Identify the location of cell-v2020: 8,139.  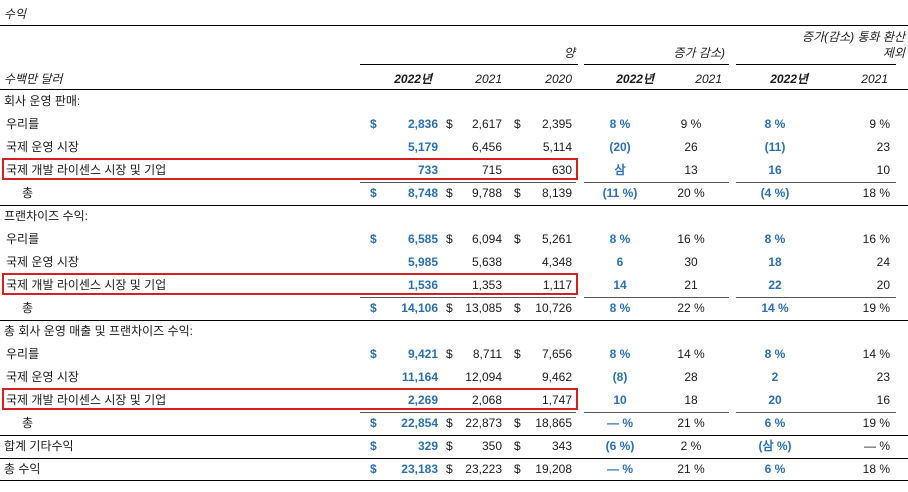
(556, 193).